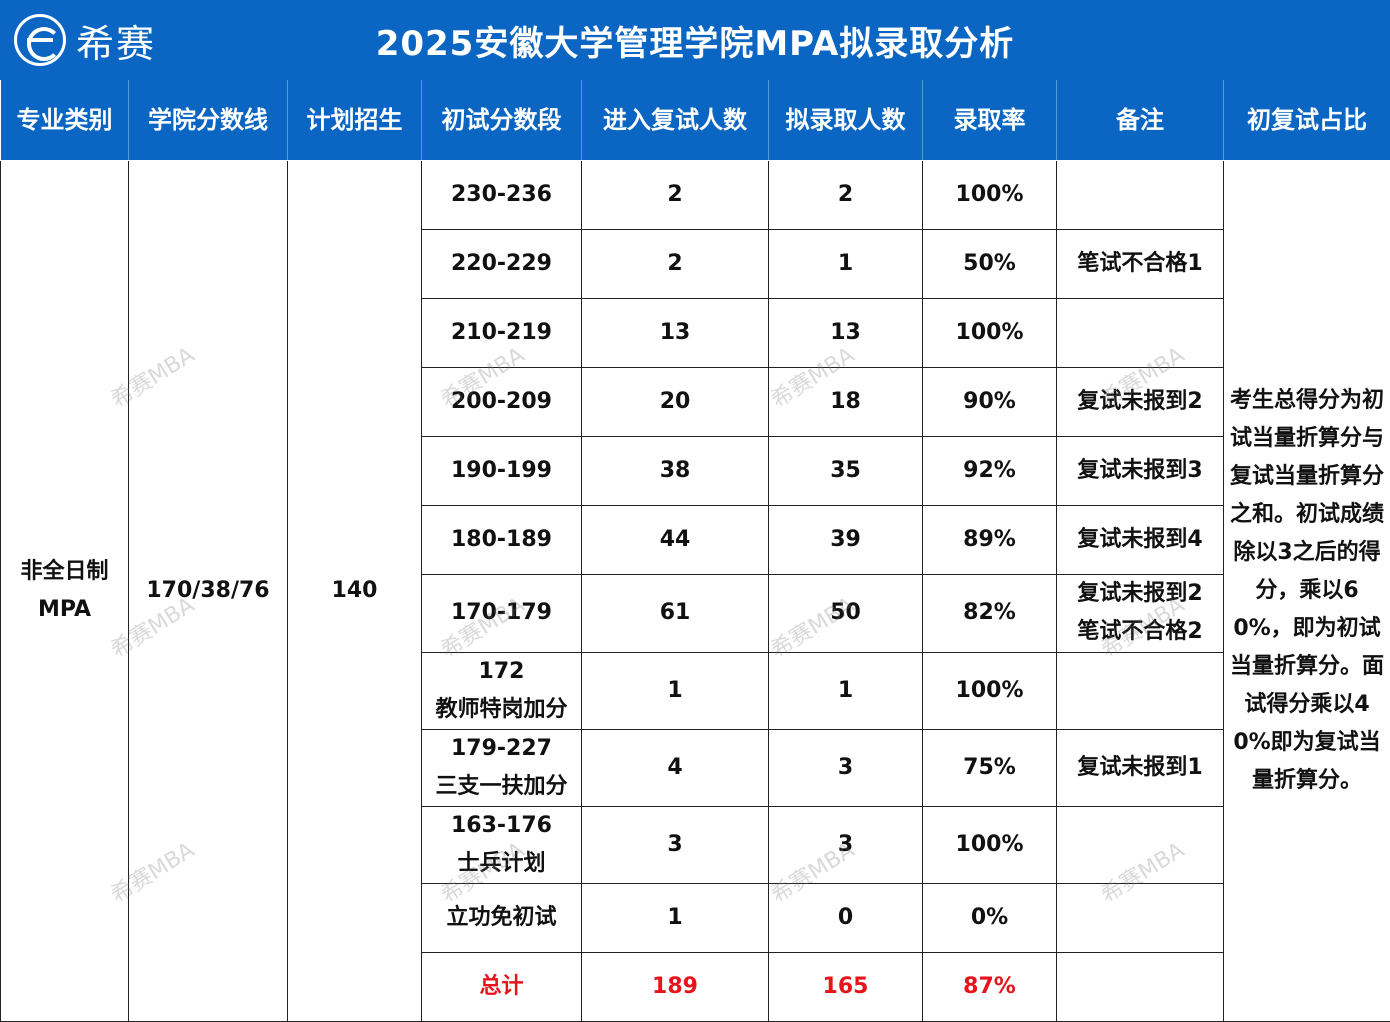 This screenshot has width=1390, height=1022. I want to click on range-line1: 172, so click(501, 671).